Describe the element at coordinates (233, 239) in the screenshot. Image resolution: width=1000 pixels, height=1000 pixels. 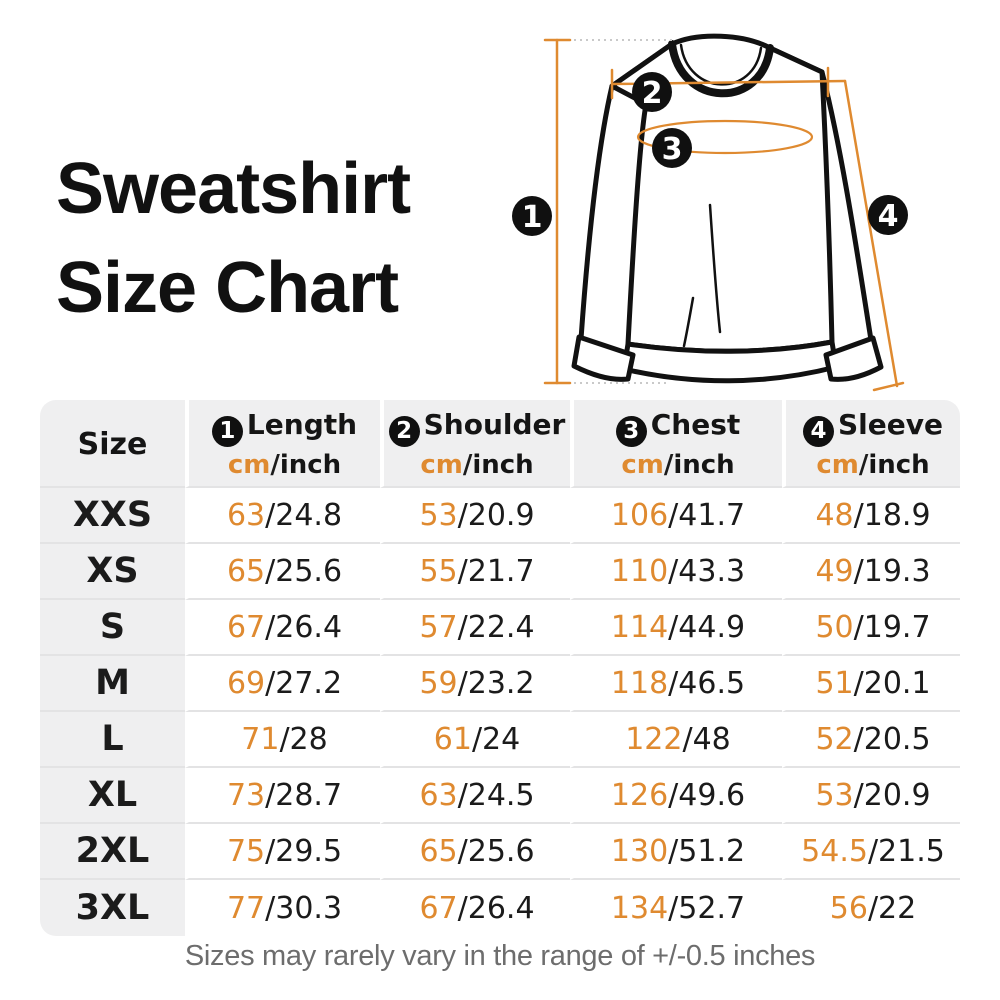
I see `page-title: Sweatshirt Size Chart` at that location.